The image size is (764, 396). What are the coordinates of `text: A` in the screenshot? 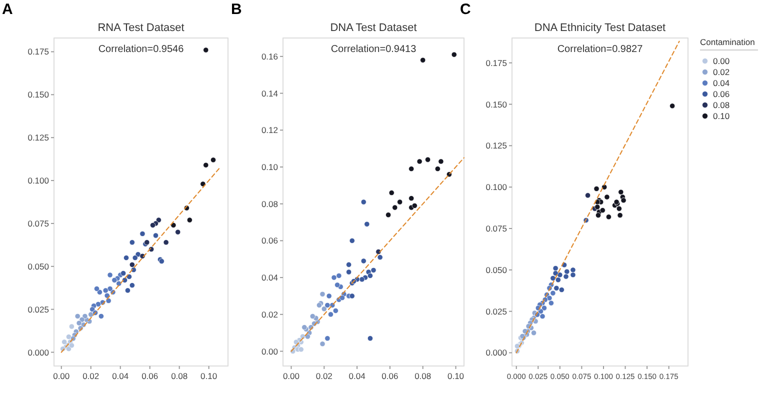 It's located at (7, 9).